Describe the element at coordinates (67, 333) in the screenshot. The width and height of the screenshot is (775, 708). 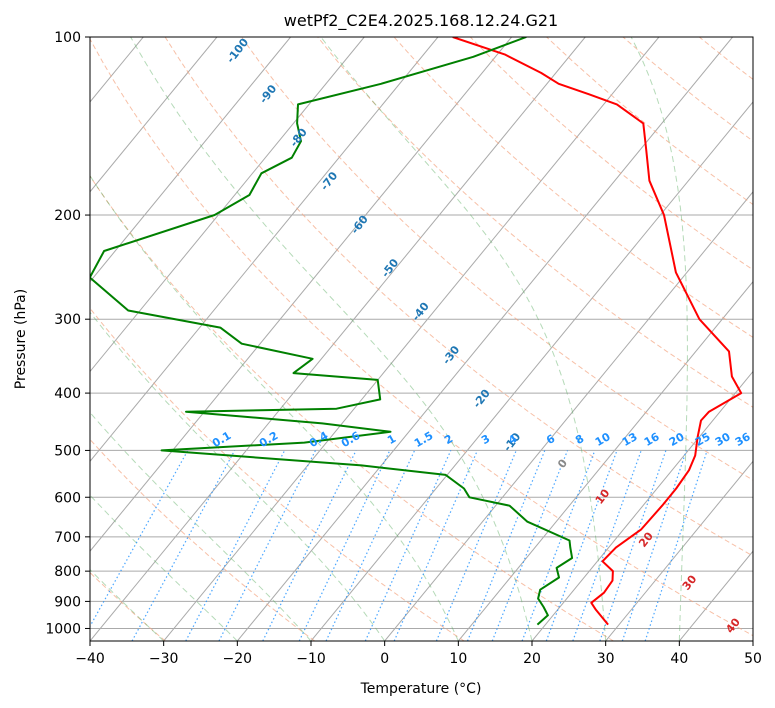
I see `y-axis: 100 200 300 400 500 600 700 800 900 1000` at that location.